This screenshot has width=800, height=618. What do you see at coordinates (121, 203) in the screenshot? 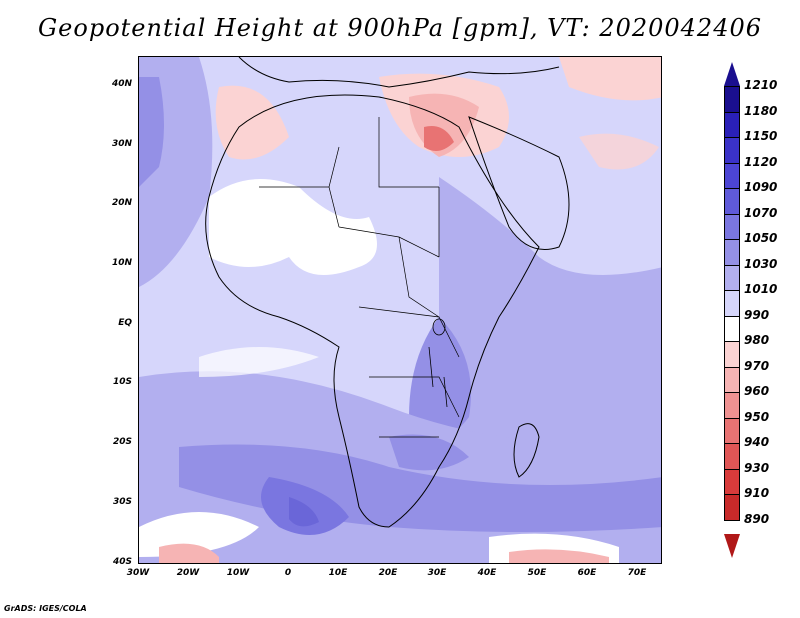
I see `lat-label: 20N` at bounding box center [121, 203].